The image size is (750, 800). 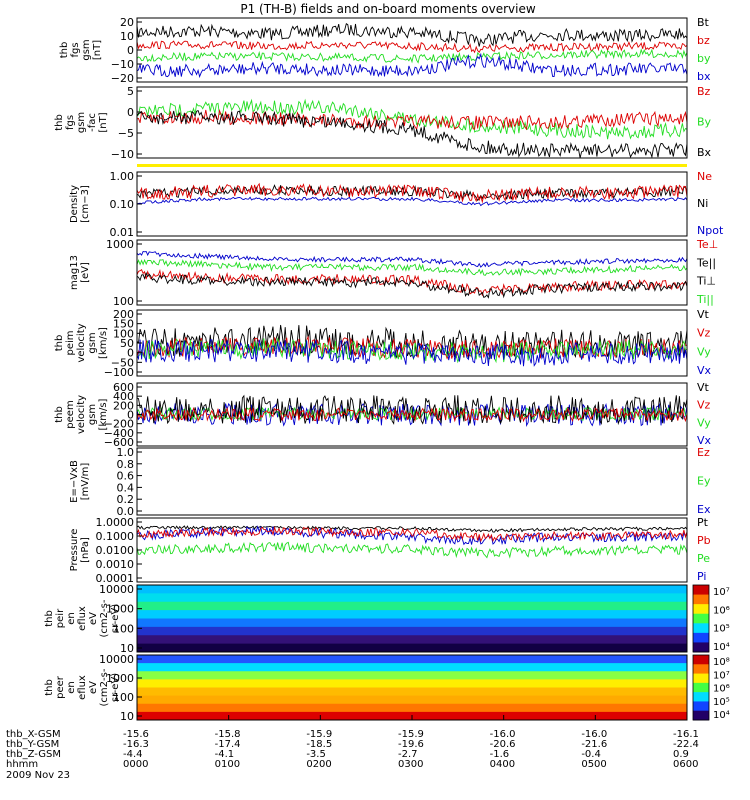 I want to click on legend-entry: Ne, so click(x=704, y=176).